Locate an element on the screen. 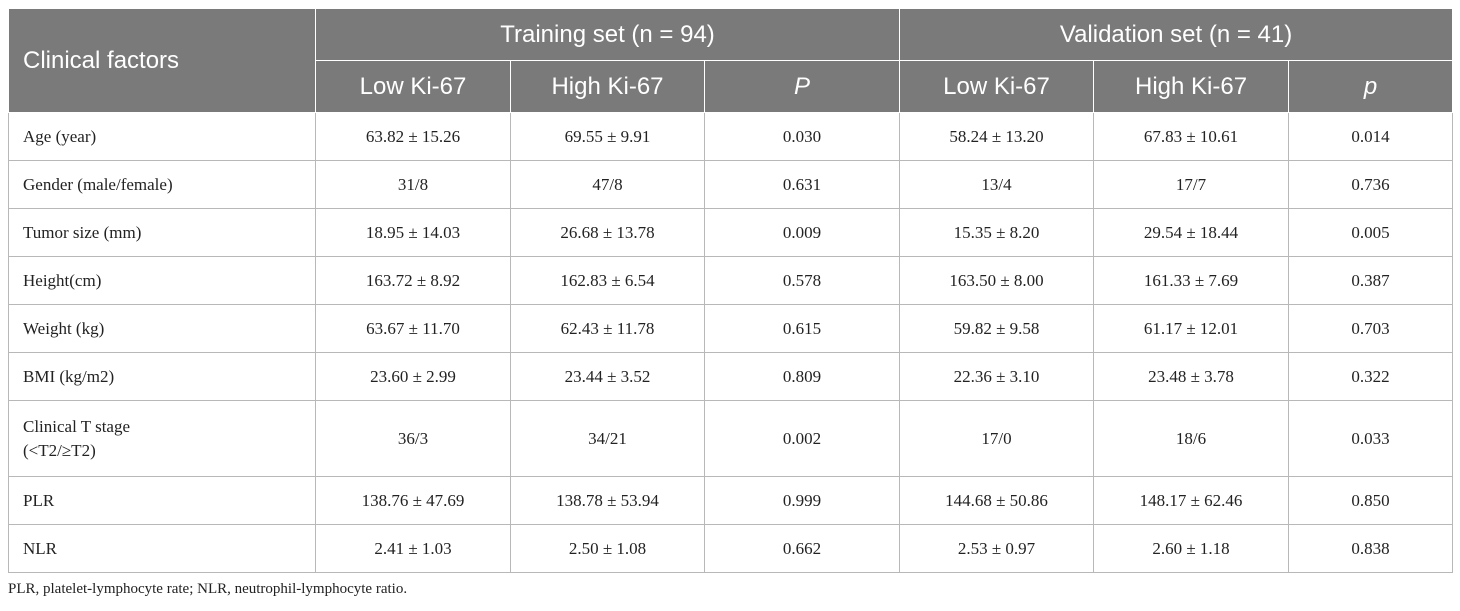  table-cell: 23.48 ± 3.78 is located at coordinates (1191, 376).